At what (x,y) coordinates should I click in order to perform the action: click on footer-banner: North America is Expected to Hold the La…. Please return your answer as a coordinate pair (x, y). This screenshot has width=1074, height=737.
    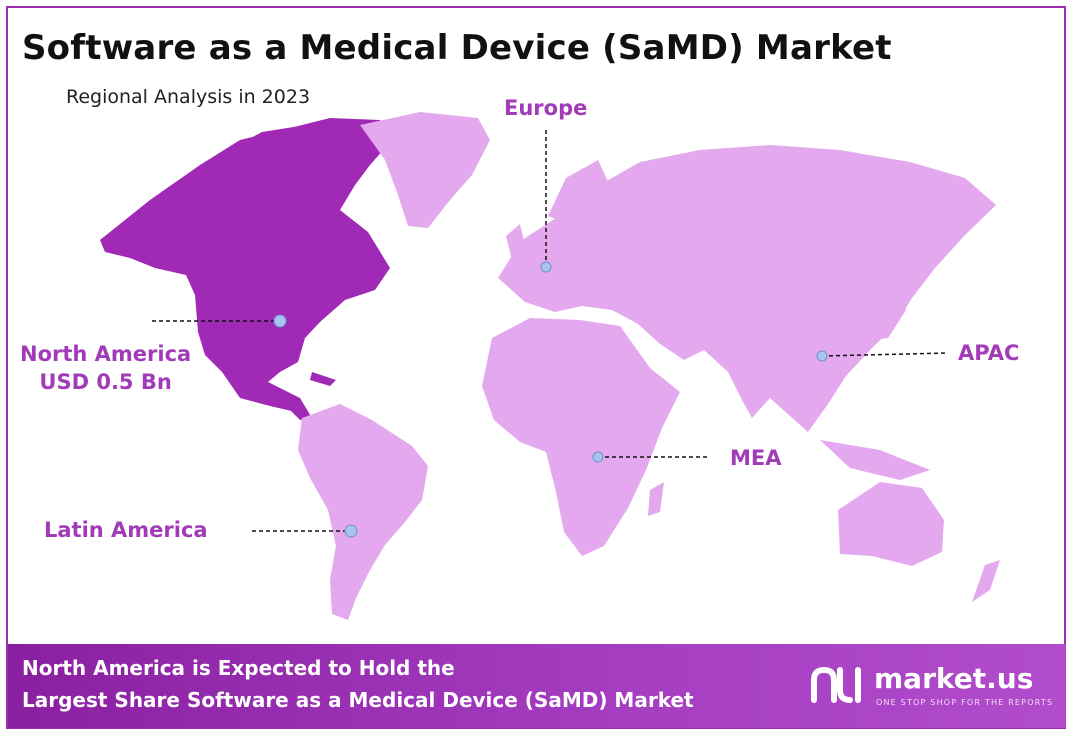
    Looking at the image, I should click on (537, 686).